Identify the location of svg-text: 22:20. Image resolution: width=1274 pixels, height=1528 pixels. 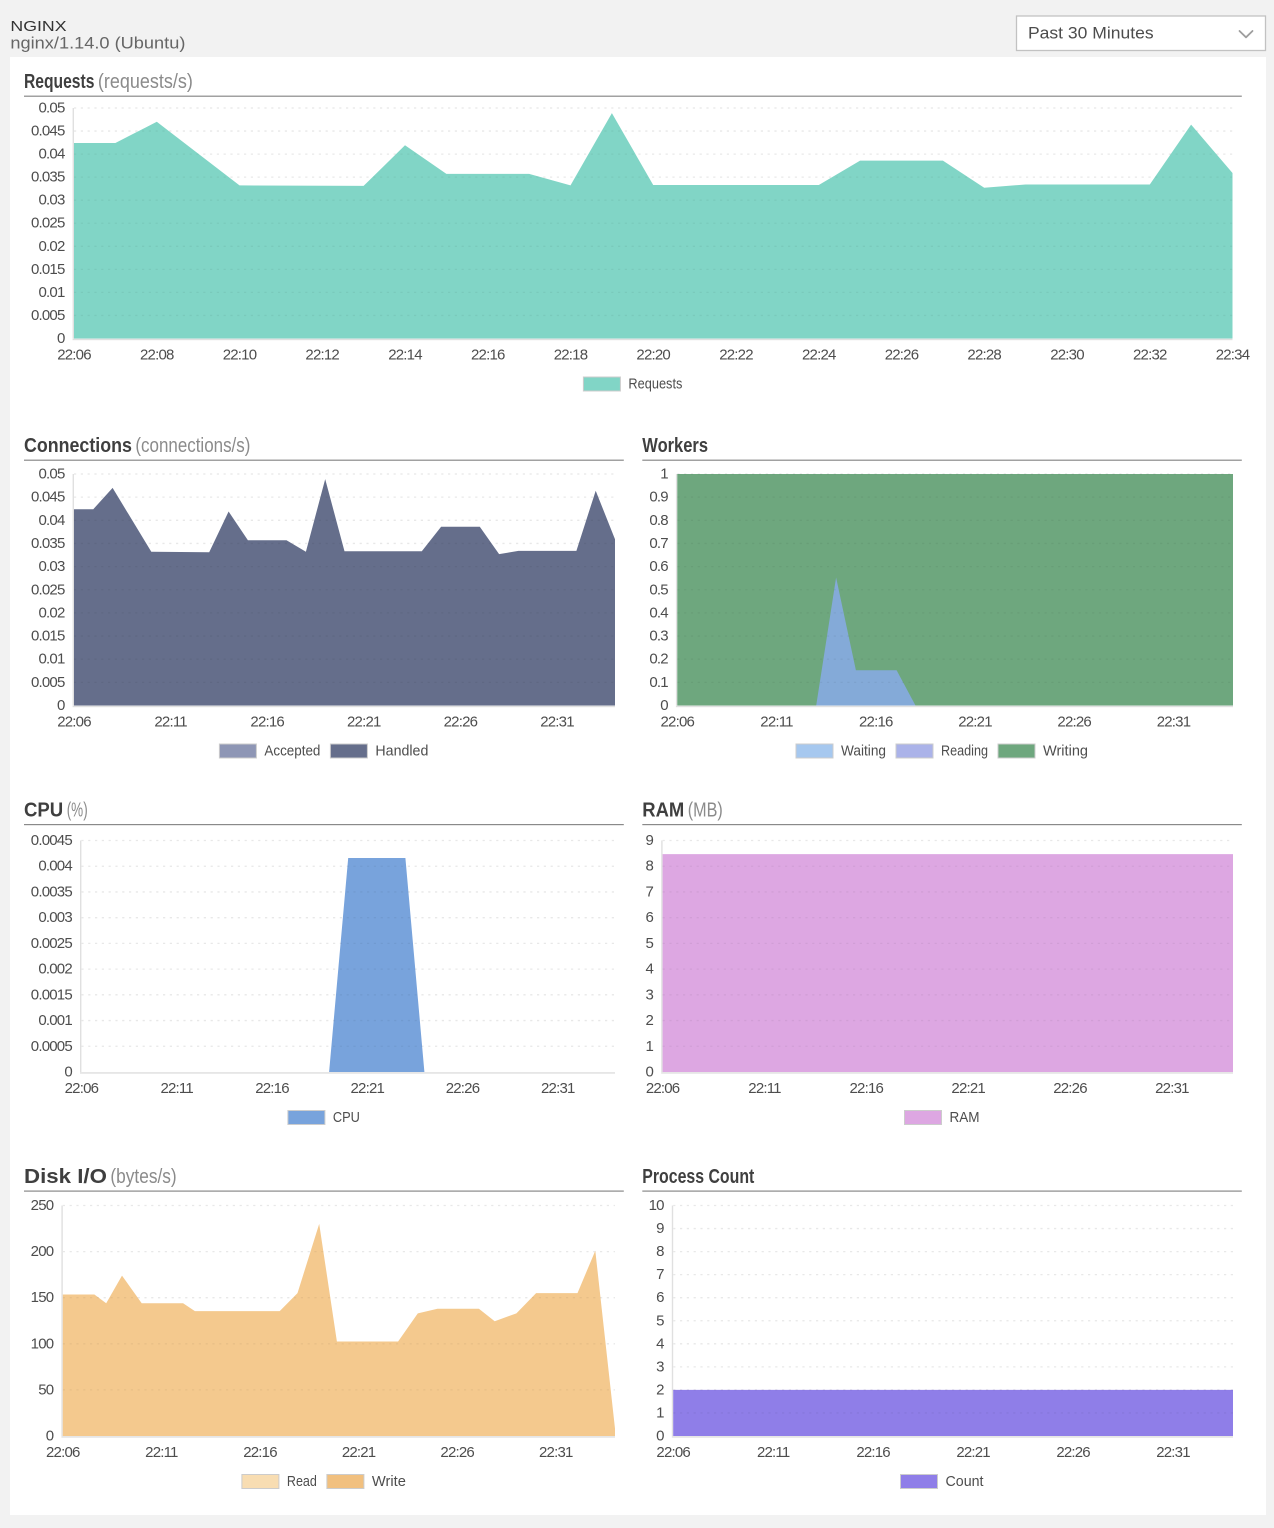
(653, 355).